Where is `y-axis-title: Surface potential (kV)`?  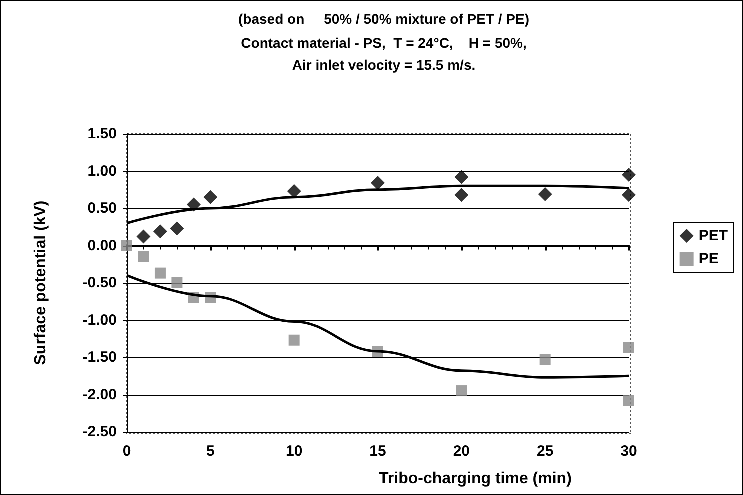
y-axis-title: Surface potential (kV) is located at coordinates (41, 283).